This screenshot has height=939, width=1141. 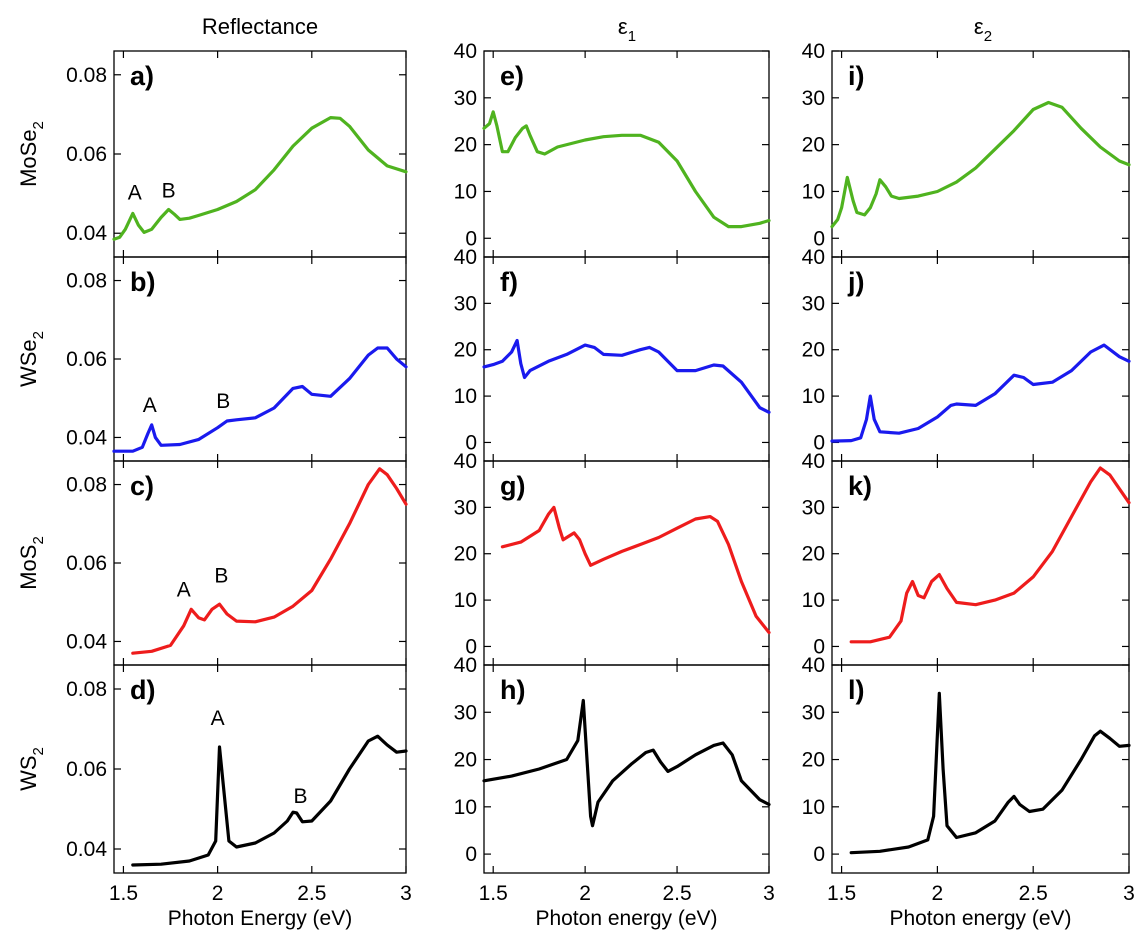 What do you see at coordinates (1033, 893) in the screenshot?
I see `panel-l-xtick-label: 2.5` at bounding box center [1033, 893].